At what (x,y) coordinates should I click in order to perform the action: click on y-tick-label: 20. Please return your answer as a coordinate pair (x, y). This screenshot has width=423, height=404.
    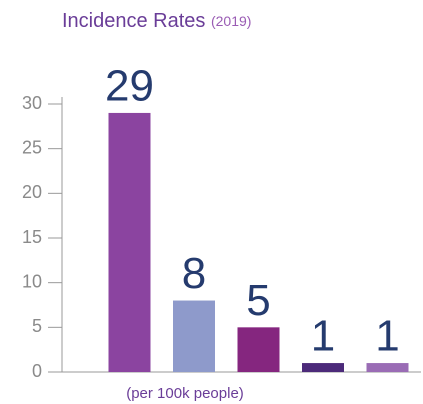
    Looking at the image, I should click on (32, 192).